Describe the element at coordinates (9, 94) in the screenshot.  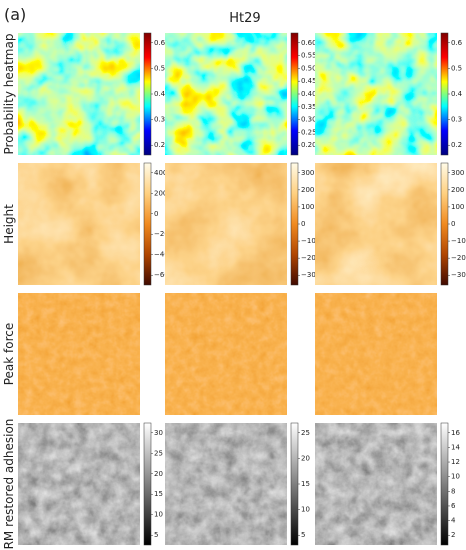
I see `row-label: Probability heatmap` at that location.